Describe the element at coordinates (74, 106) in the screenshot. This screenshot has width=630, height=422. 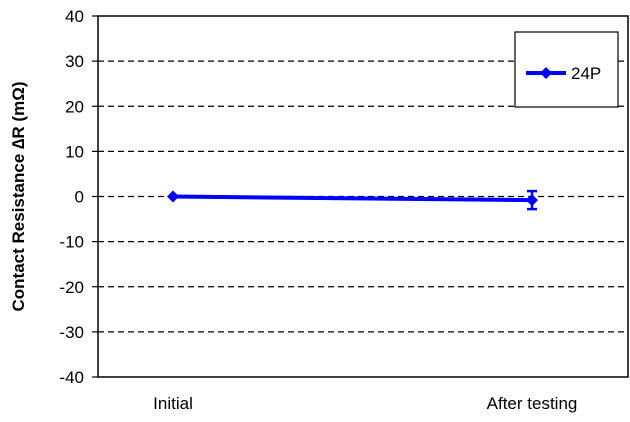
I see `y-tick-label: 20` at that location.